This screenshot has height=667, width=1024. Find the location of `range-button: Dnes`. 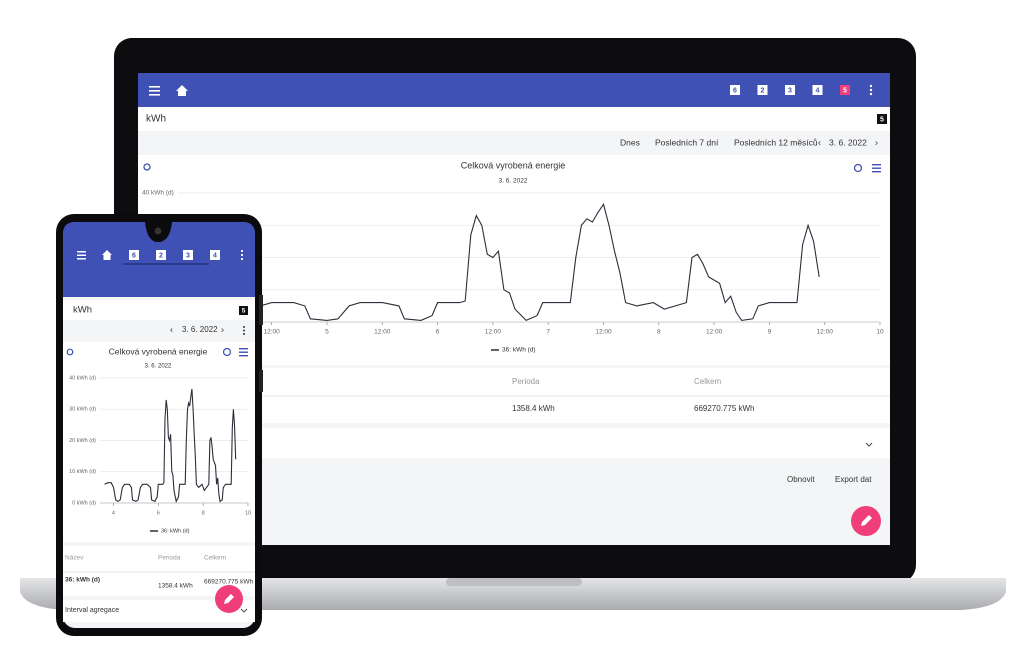

range-button: Dnes is located at coordinates (630, 142).